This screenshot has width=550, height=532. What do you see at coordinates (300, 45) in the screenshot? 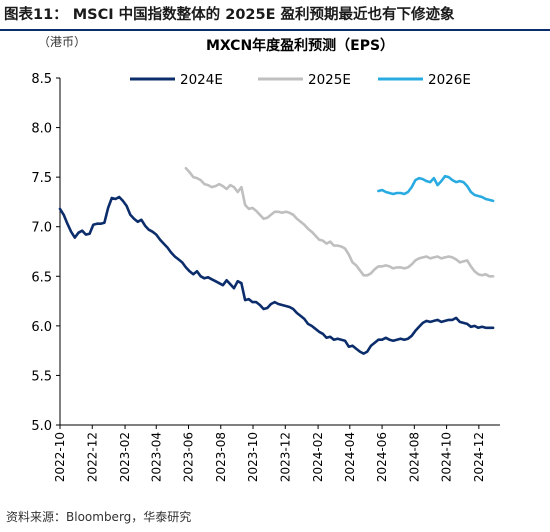
I see `chart-title: MXCN年度盈利预测（EPS）` at bounding box center [300, 45].